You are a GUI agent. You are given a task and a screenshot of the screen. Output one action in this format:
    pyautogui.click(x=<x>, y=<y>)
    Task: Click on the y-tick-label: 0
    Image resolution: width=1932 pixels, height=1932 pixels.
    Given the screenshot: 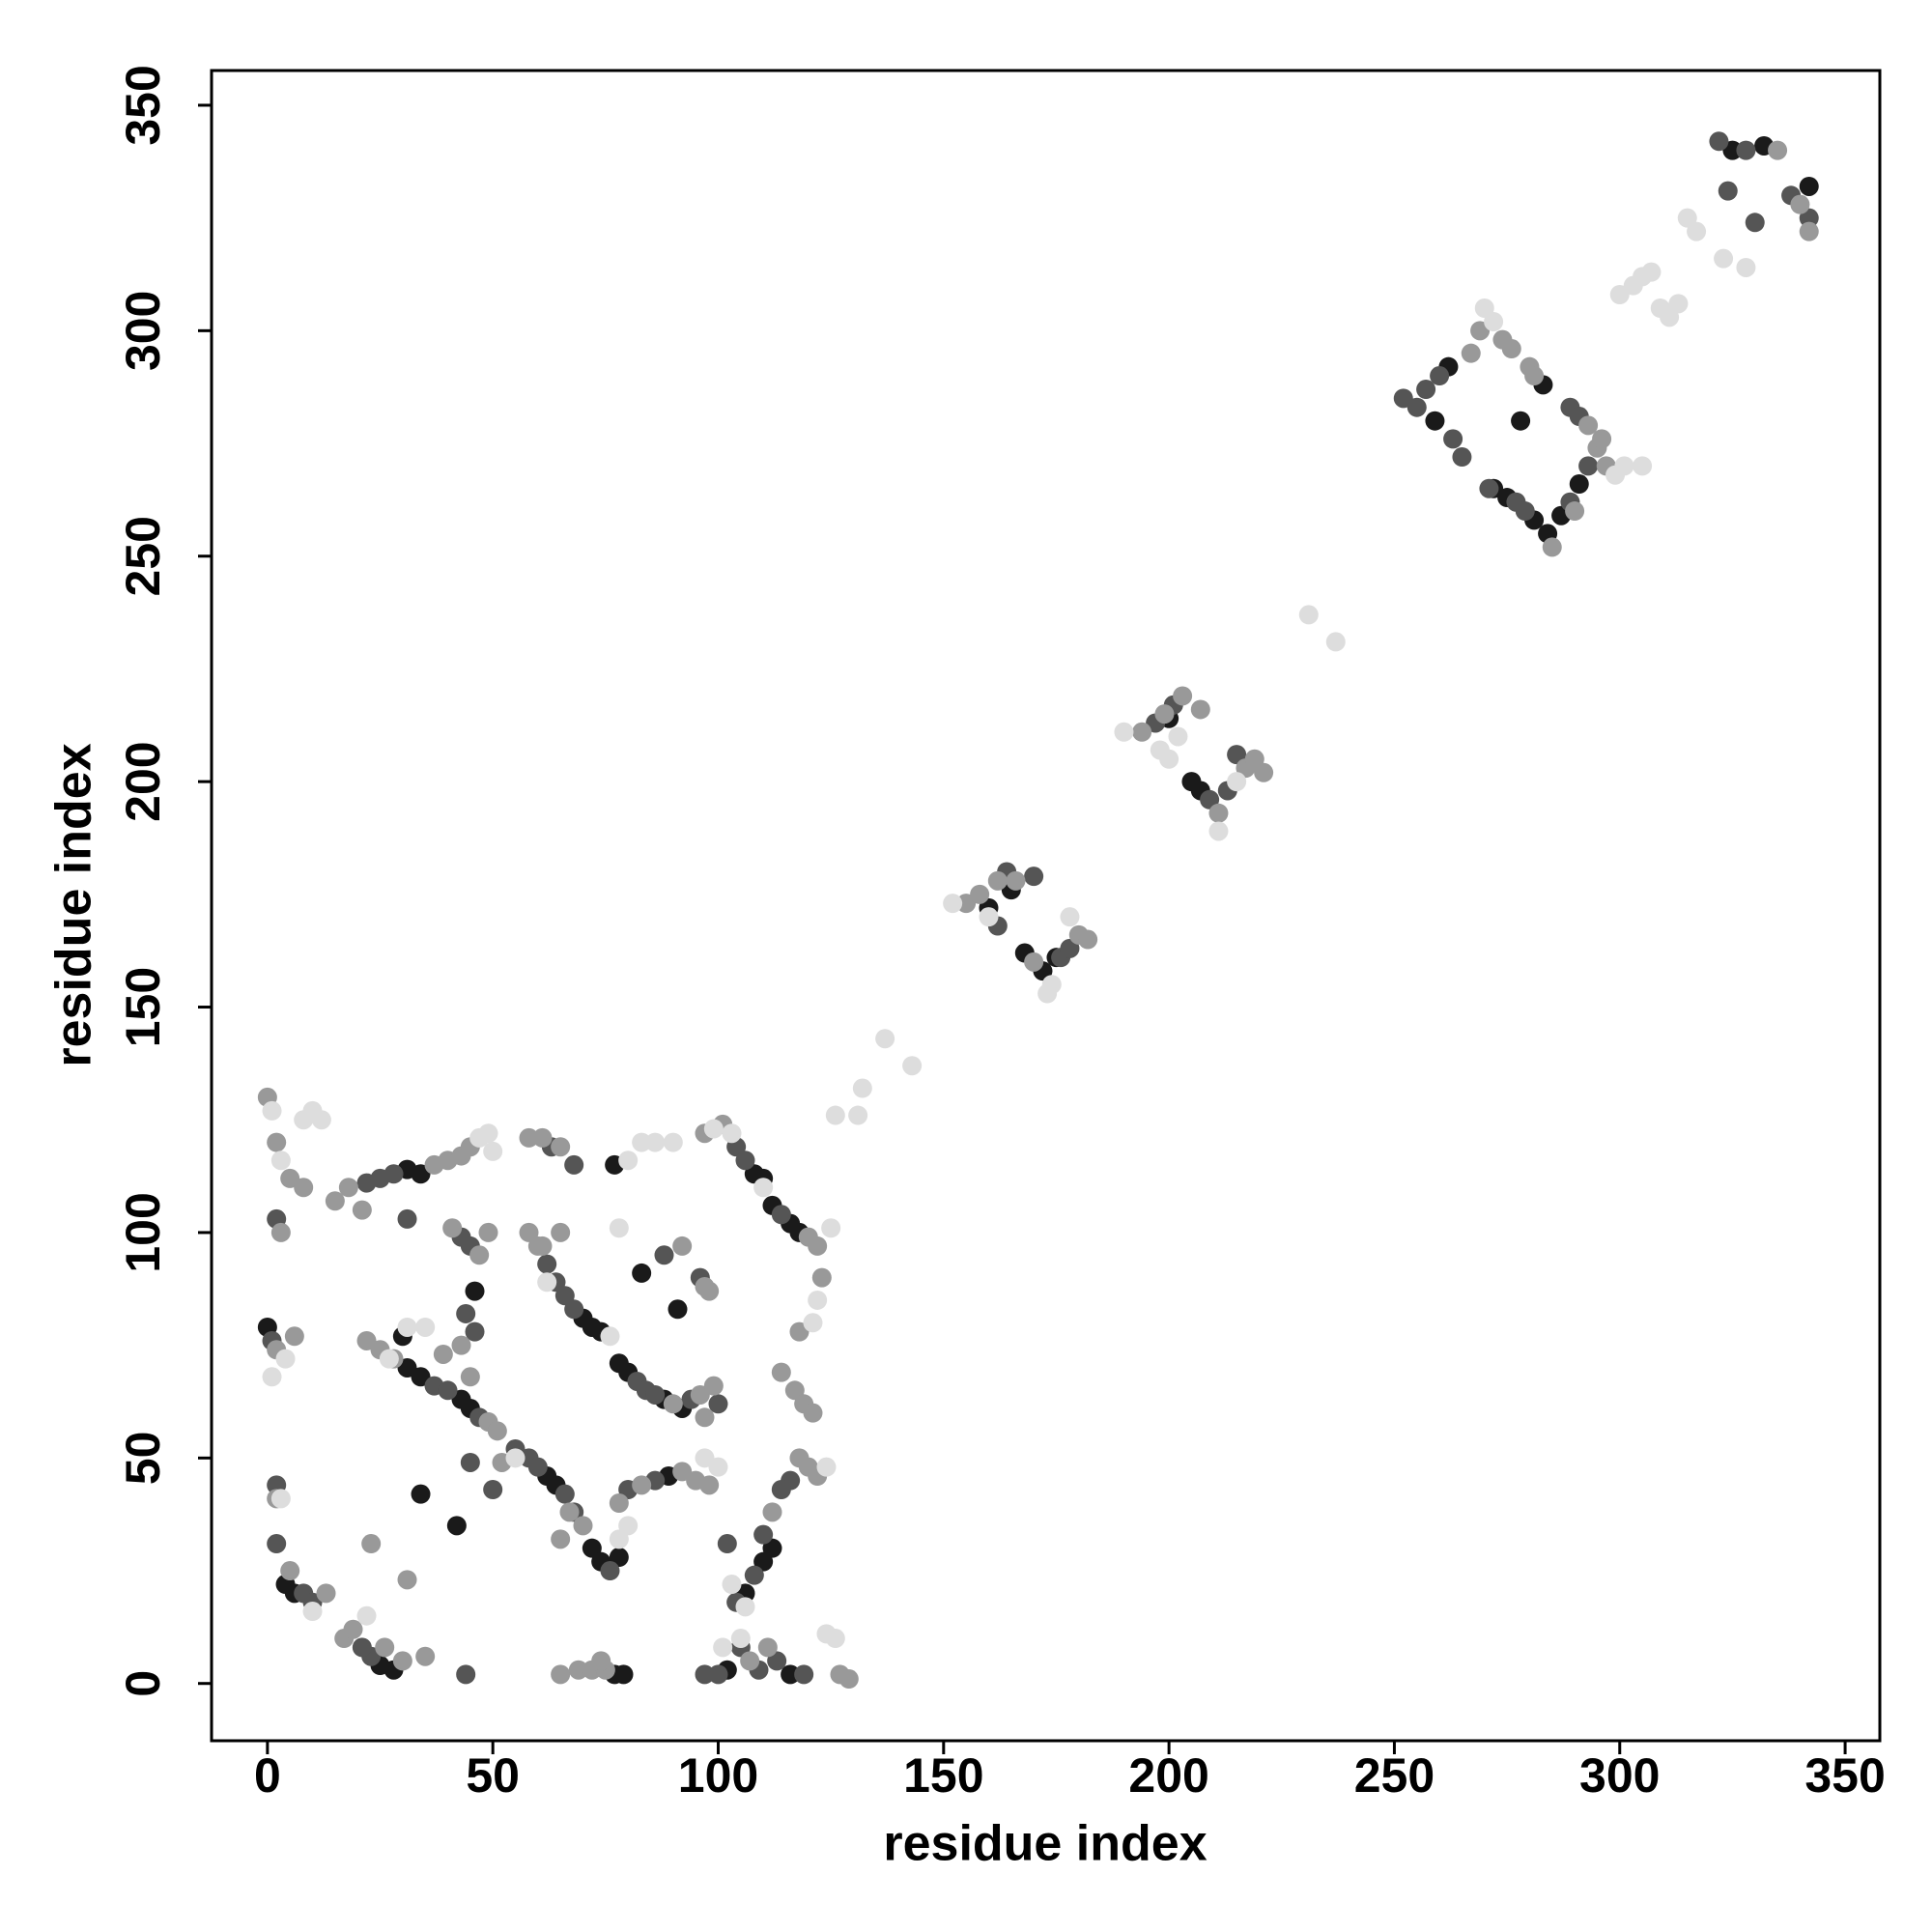 What is the action you would take?
    pyautogui.click(x=143, y=1683)
    